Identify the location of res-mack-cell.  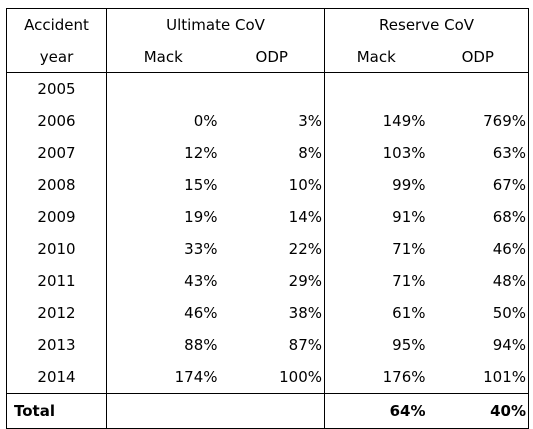
(376, 88).